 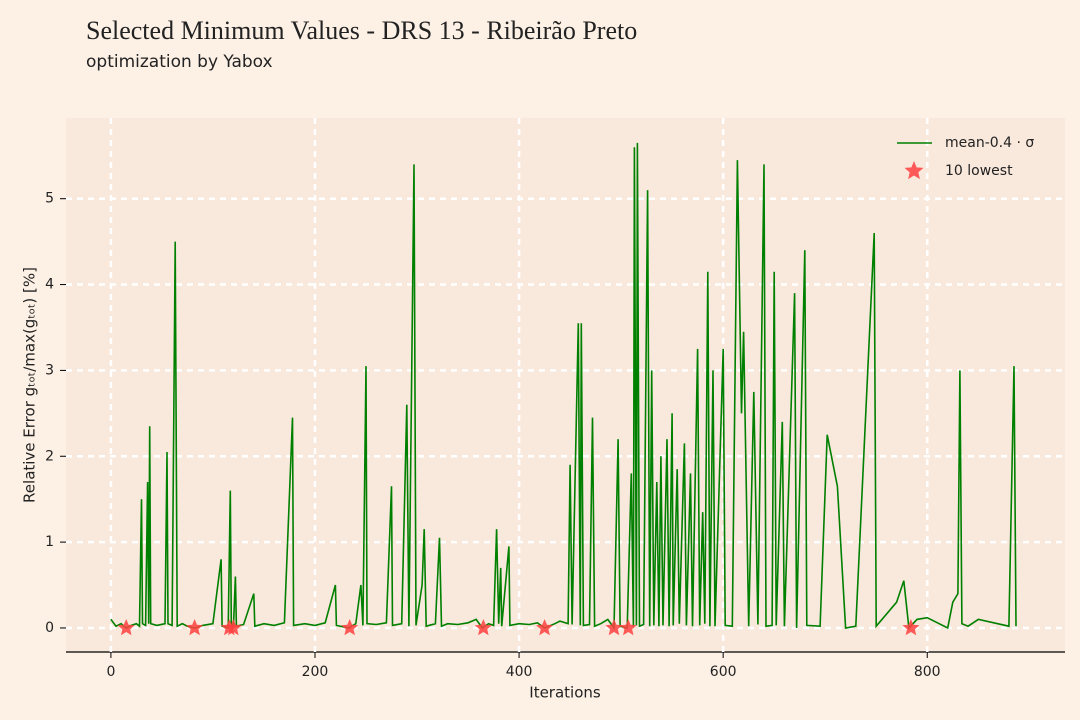 What do you see at coordinates (49, 542) in the screenshot?
I see `y-tick-label: 1` at bounding box center [49, 542].